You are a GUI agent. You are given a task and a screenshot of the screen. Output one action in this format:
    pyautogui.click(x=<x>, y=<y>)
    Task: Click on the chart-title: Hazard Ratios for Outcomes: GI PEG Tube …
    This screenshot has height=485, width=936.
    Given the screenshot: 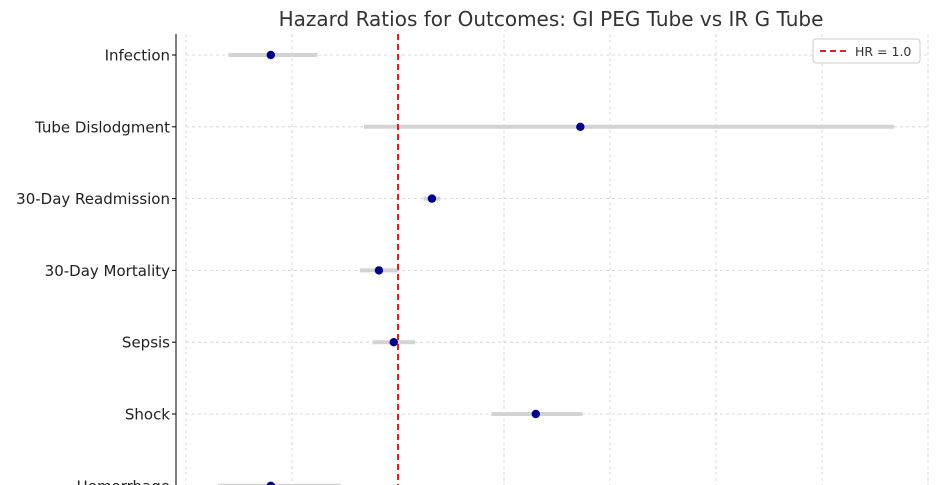 What is the action you would take?
    pyautogui.click(x=551, y=19)
    